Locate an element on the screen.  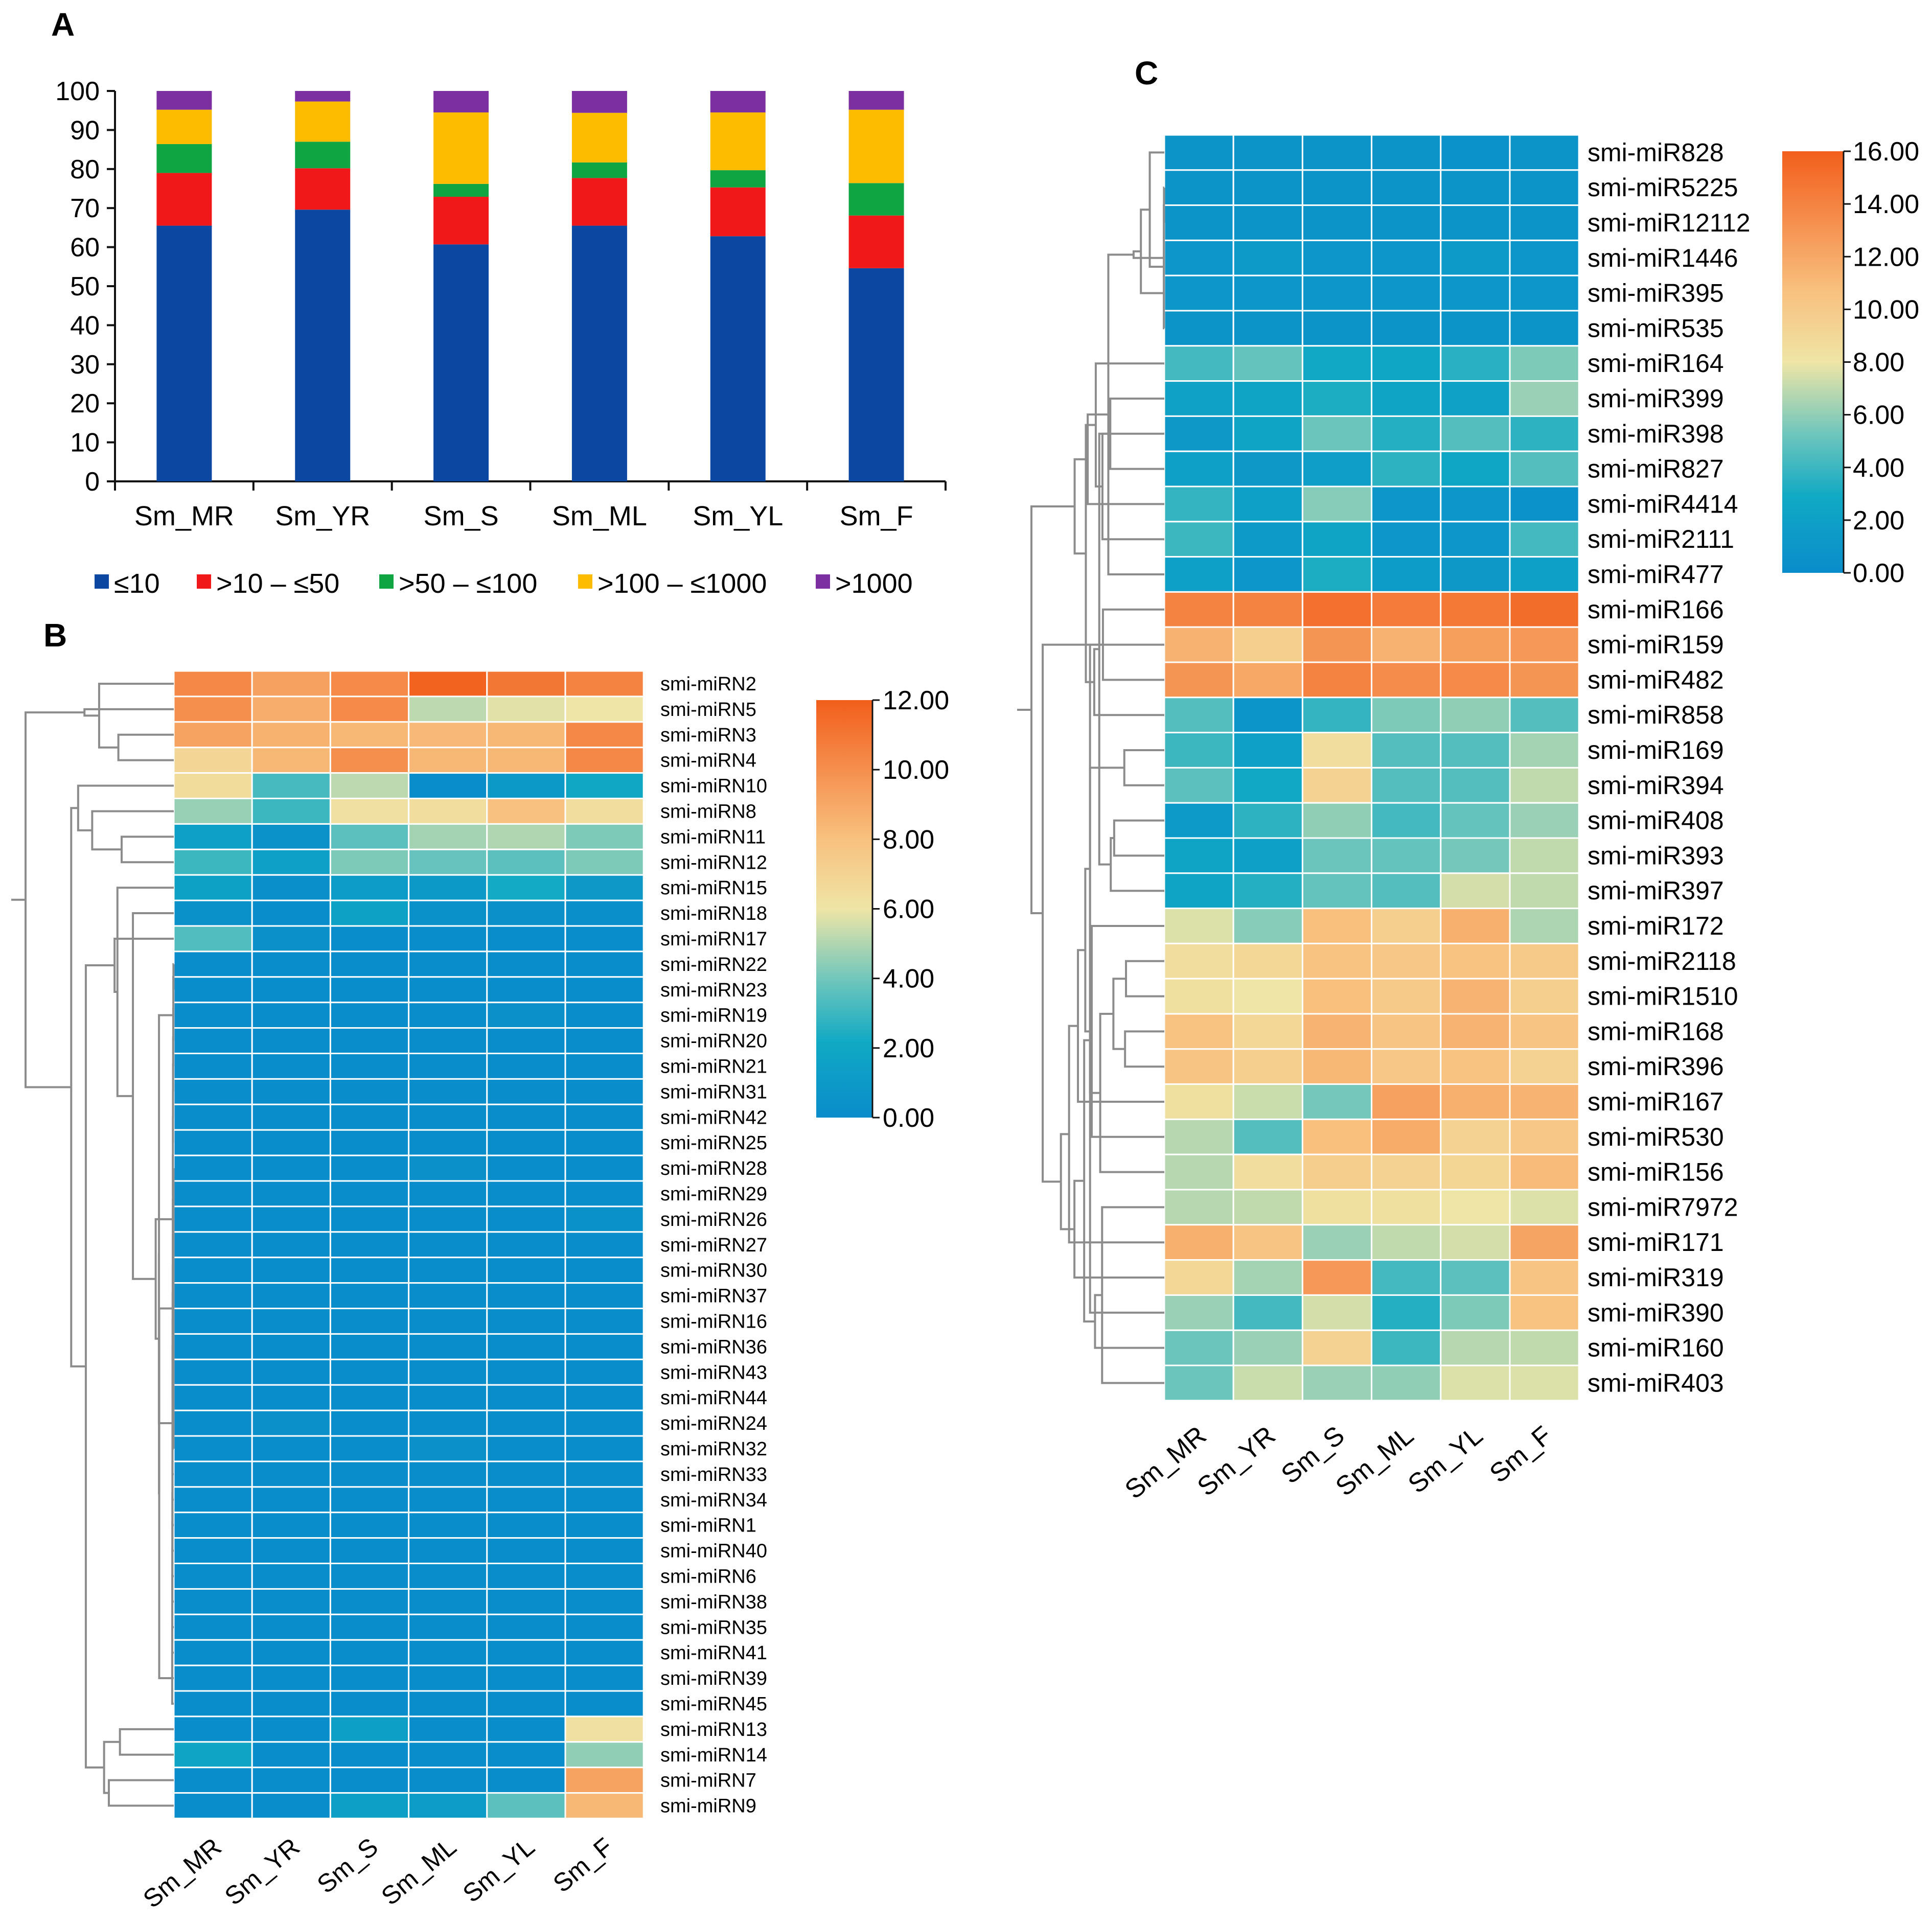
row-label: smi-miRN45 is located at coordinates (713, 1704).